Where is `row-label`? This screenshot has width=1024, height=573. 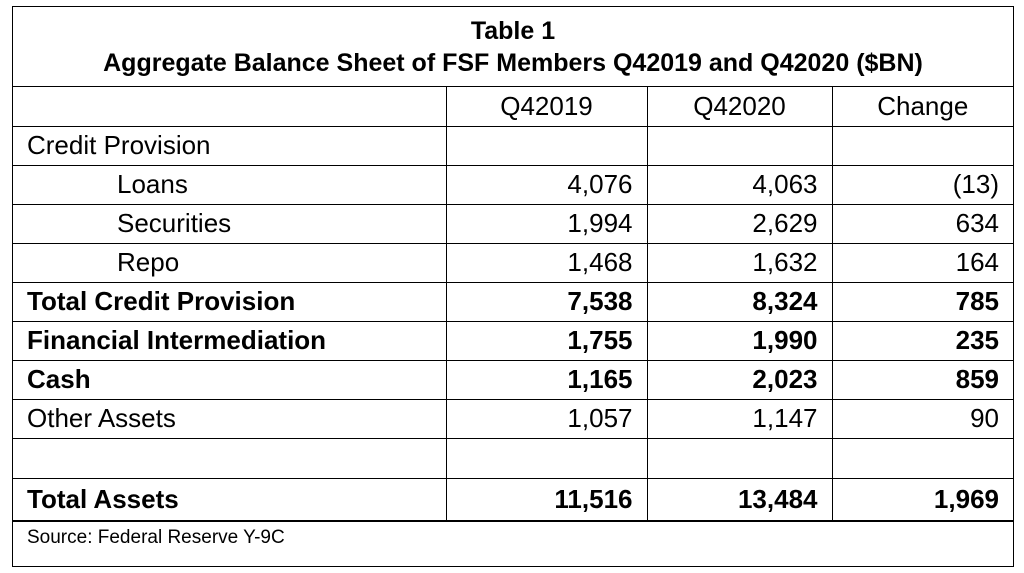
row-label is located at coordinates (230, 458).